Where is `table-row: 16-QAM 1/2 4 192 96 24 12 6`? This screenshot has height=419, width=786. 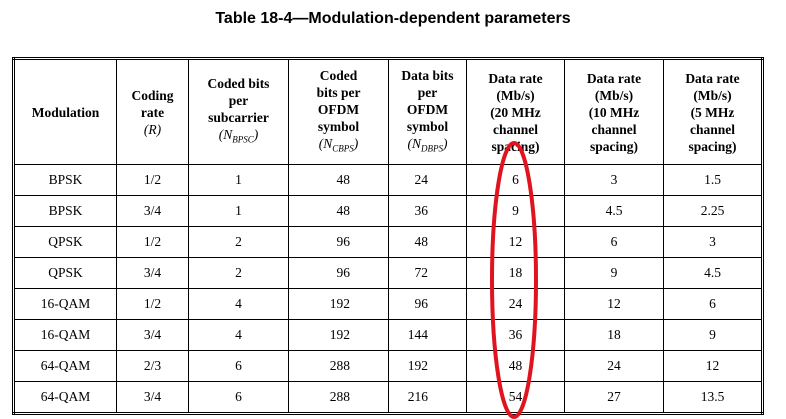 table-row: 16-QAM 1/2 4 192 96 24 12 6 is located at coordinates (388, 304).